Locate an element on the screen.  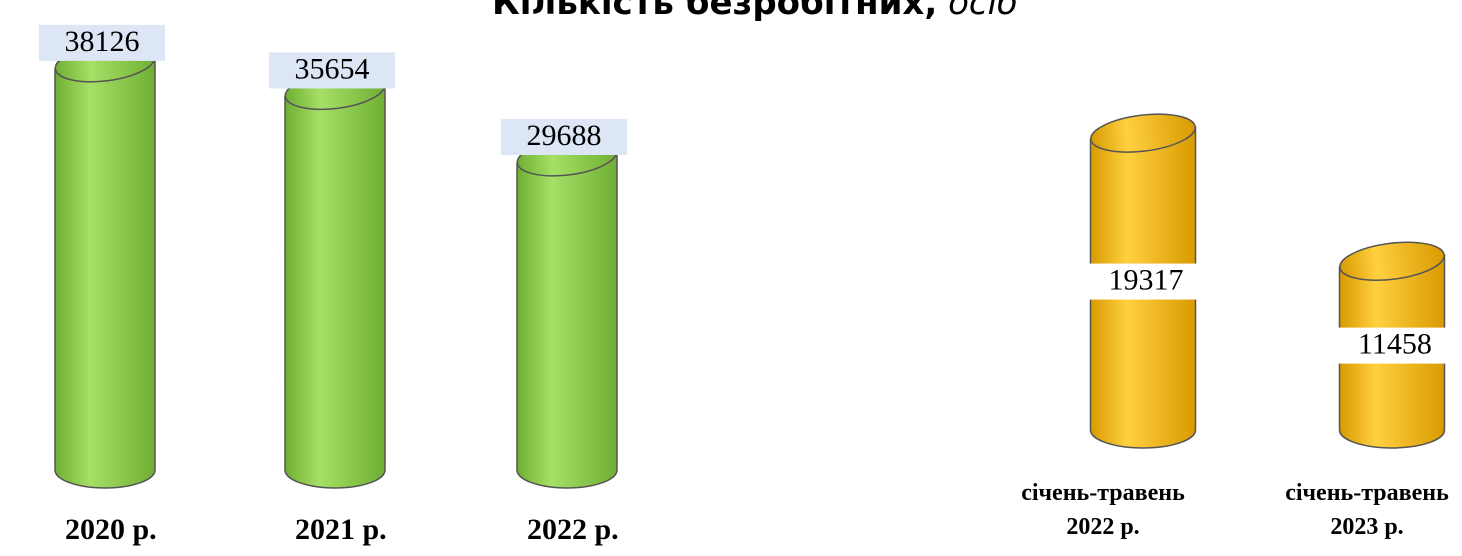
title-unit: осіб is located at coordinates (983, 11).